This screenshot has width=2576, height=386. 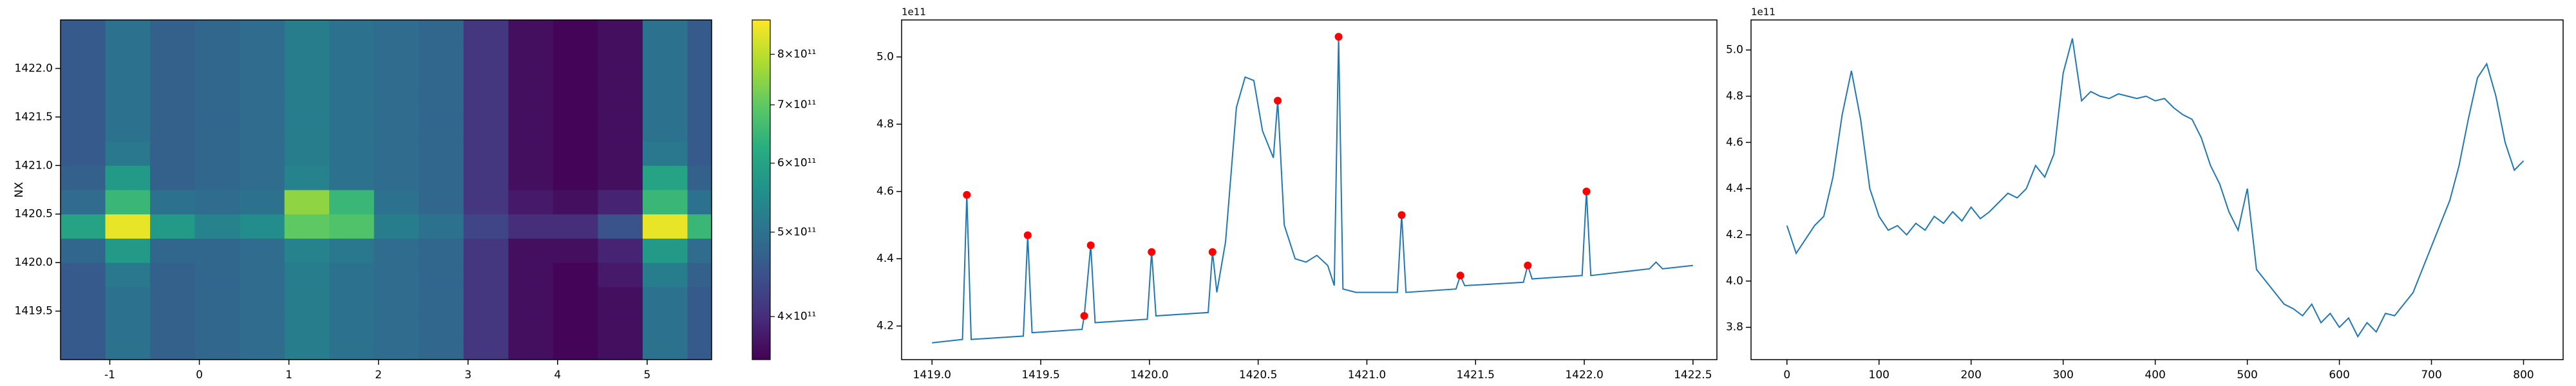 What do you see at coordinates (379, 375) in the screenshot?
I see `x-tick-label: 2` at bounding box center [379, 375].